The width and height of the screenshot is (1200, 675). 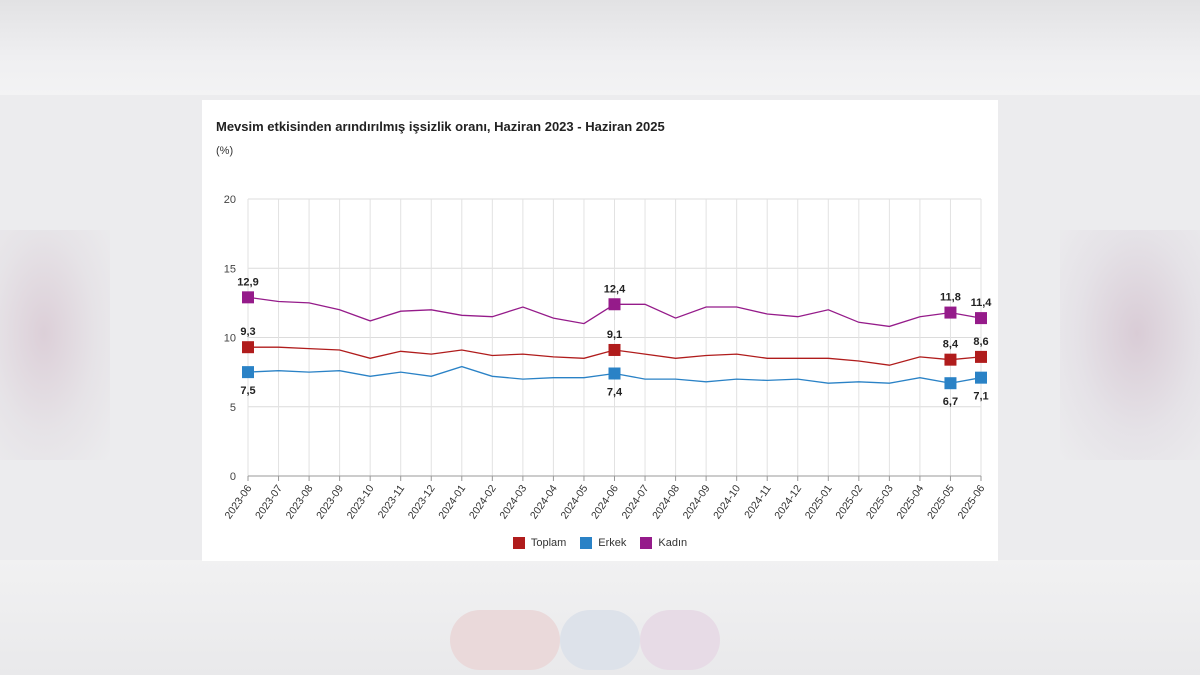 I want to click on data-label: 6,7, so click(x=950, y=402).